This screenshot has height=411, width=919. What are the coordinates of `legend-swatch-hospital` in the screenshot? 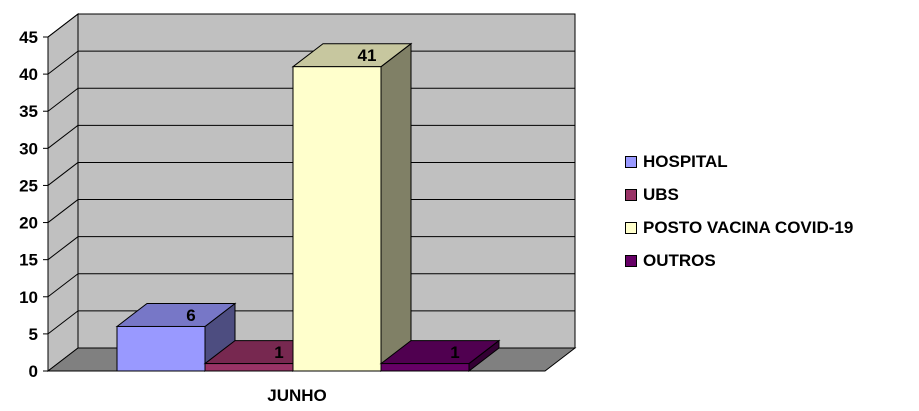 It's located at (631, 161).